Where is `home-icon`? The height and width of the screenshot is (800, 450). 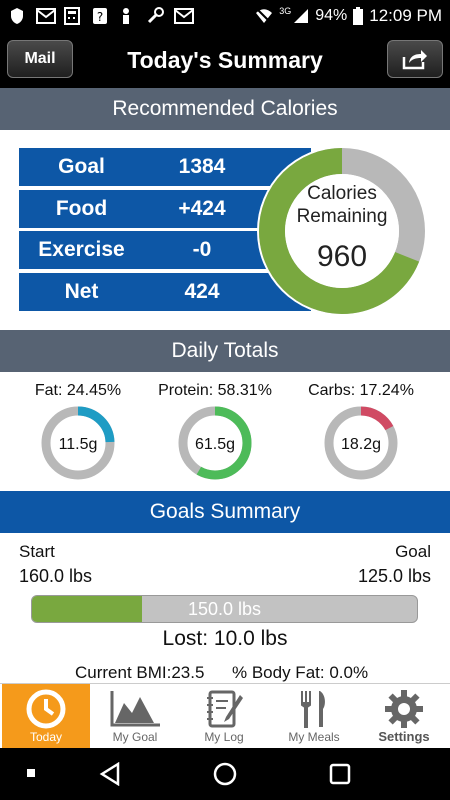
home-icon is located at coordinates (225, 774).